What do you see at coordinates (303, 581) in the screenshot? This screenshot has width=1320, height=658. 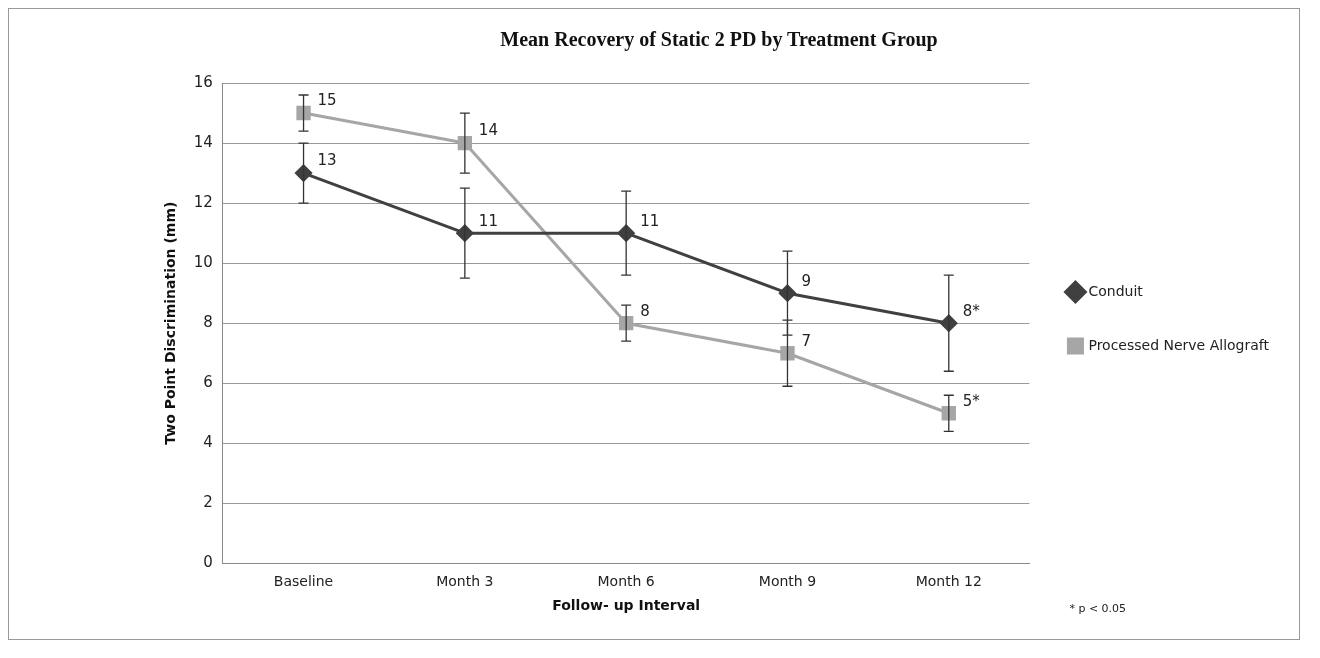 I see `x-tick-label: Baseline` at bounding box center [303, 581].